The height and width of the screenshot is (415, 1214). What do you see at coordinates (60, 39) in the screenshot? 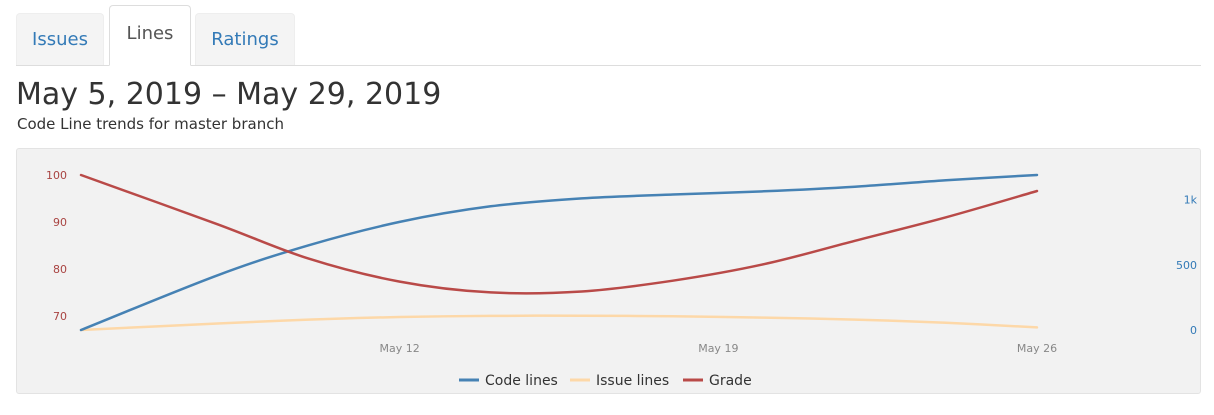
I see `tab-issues: Issues` at bounding box center [60, 39].